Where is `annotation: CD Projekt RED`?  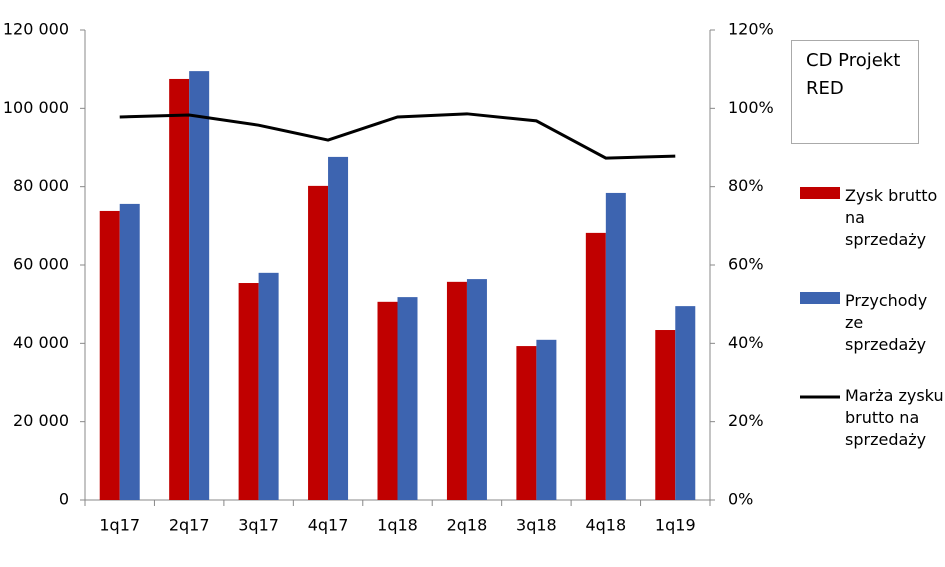
annotation: CD Projekt RED is located at coordinates (853, 74).